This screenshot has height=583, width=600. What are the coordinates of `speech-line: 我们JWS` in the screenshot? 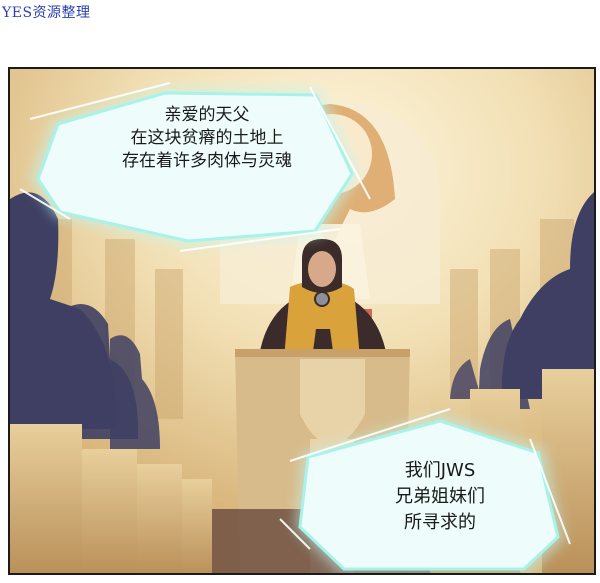 It's located at (440, 470).